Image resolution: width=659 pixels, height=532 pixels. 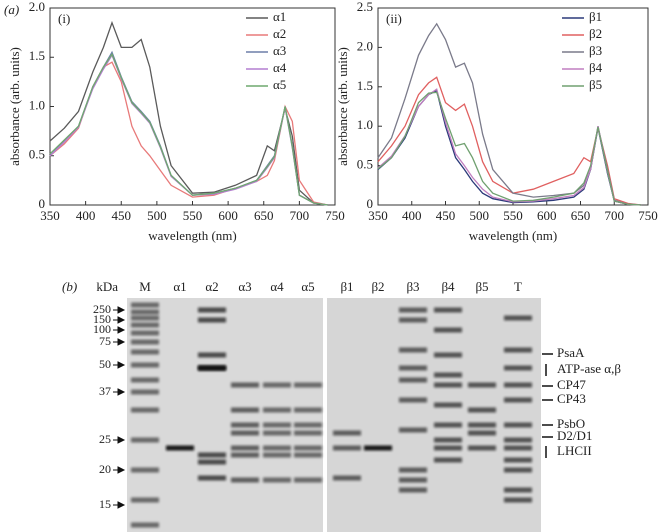 I want to click on lane-label: β4, so click(x=448, y=286).